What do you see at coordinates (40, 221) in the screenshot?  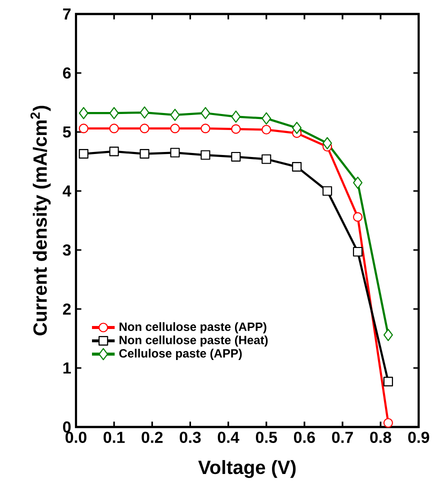 I see `y-axis-title: Current density (mA/cm$^{2}$)` at bounding box center [40, 221].